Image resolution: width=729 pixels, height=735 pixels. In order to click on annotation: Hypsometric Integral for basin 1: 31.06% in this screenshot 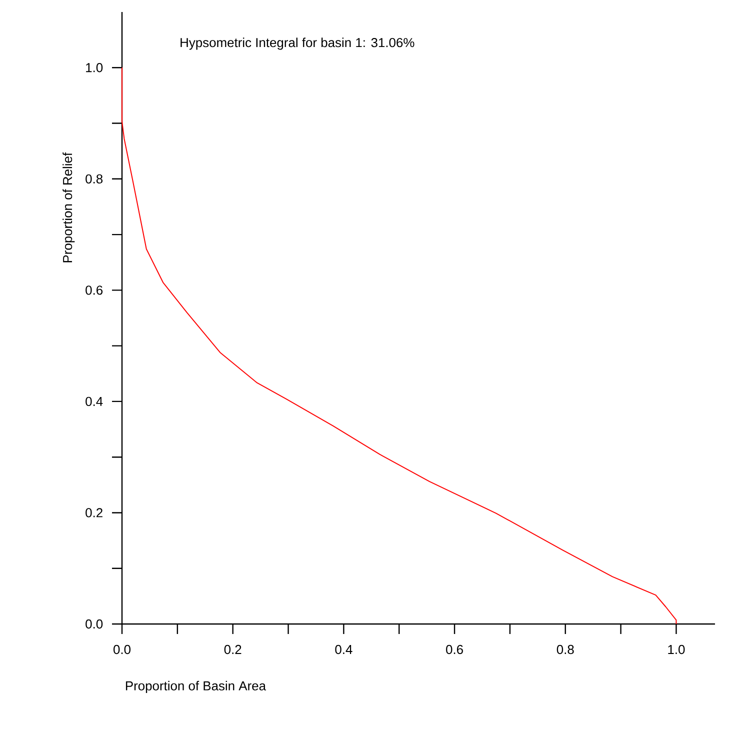, I will do `click(297, 44)`.